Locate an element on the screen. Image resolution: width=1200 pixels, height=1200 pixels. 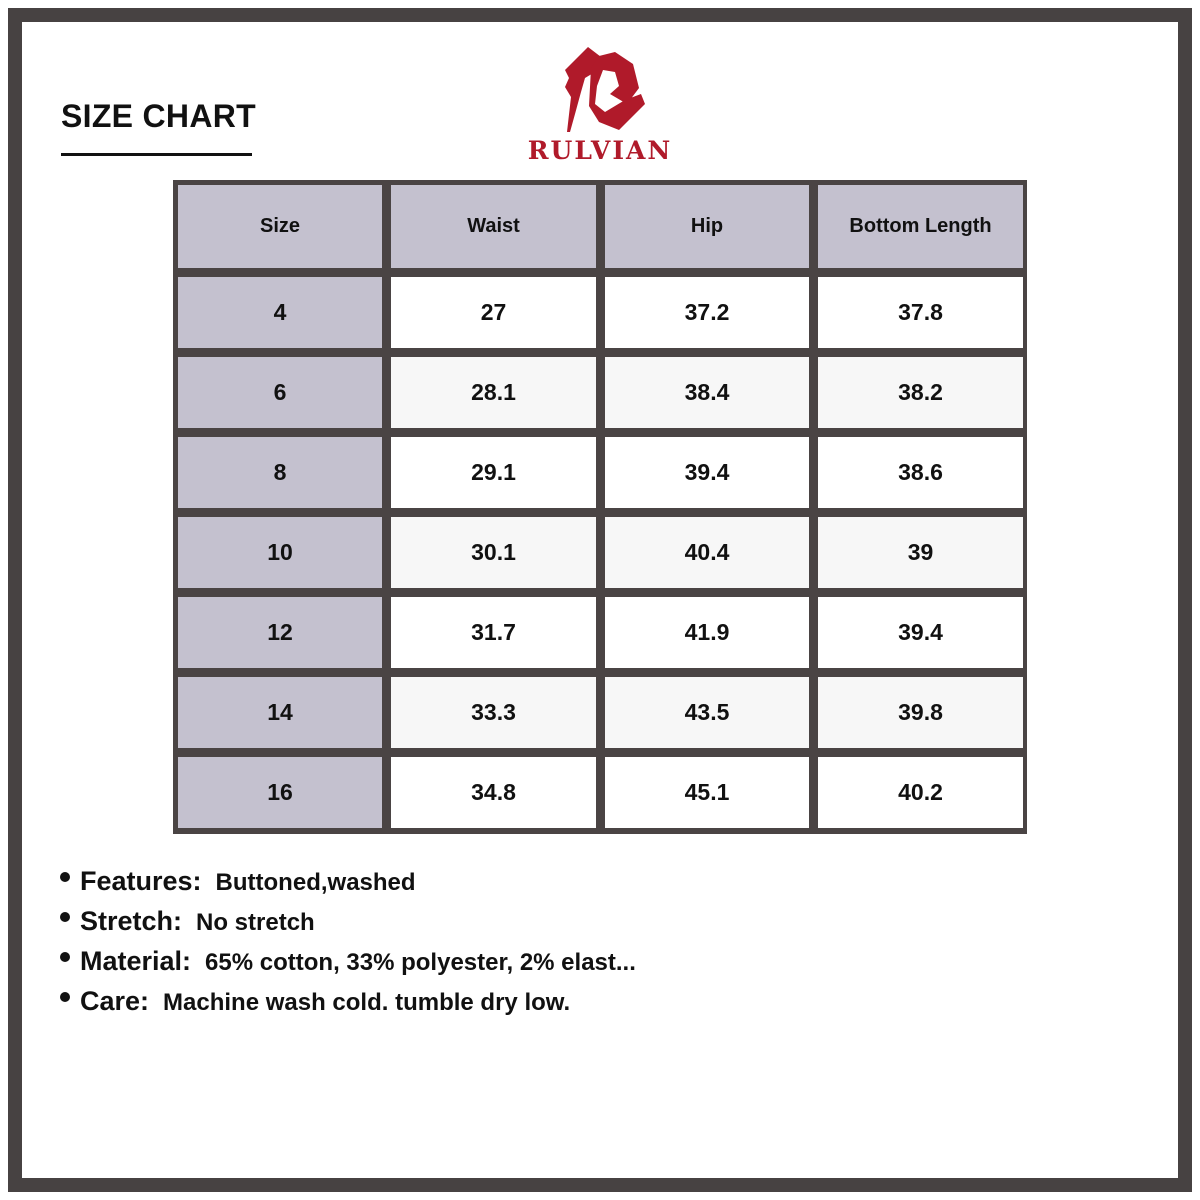
rulvian-r-logo-icon is located at coordinates (605, 89).